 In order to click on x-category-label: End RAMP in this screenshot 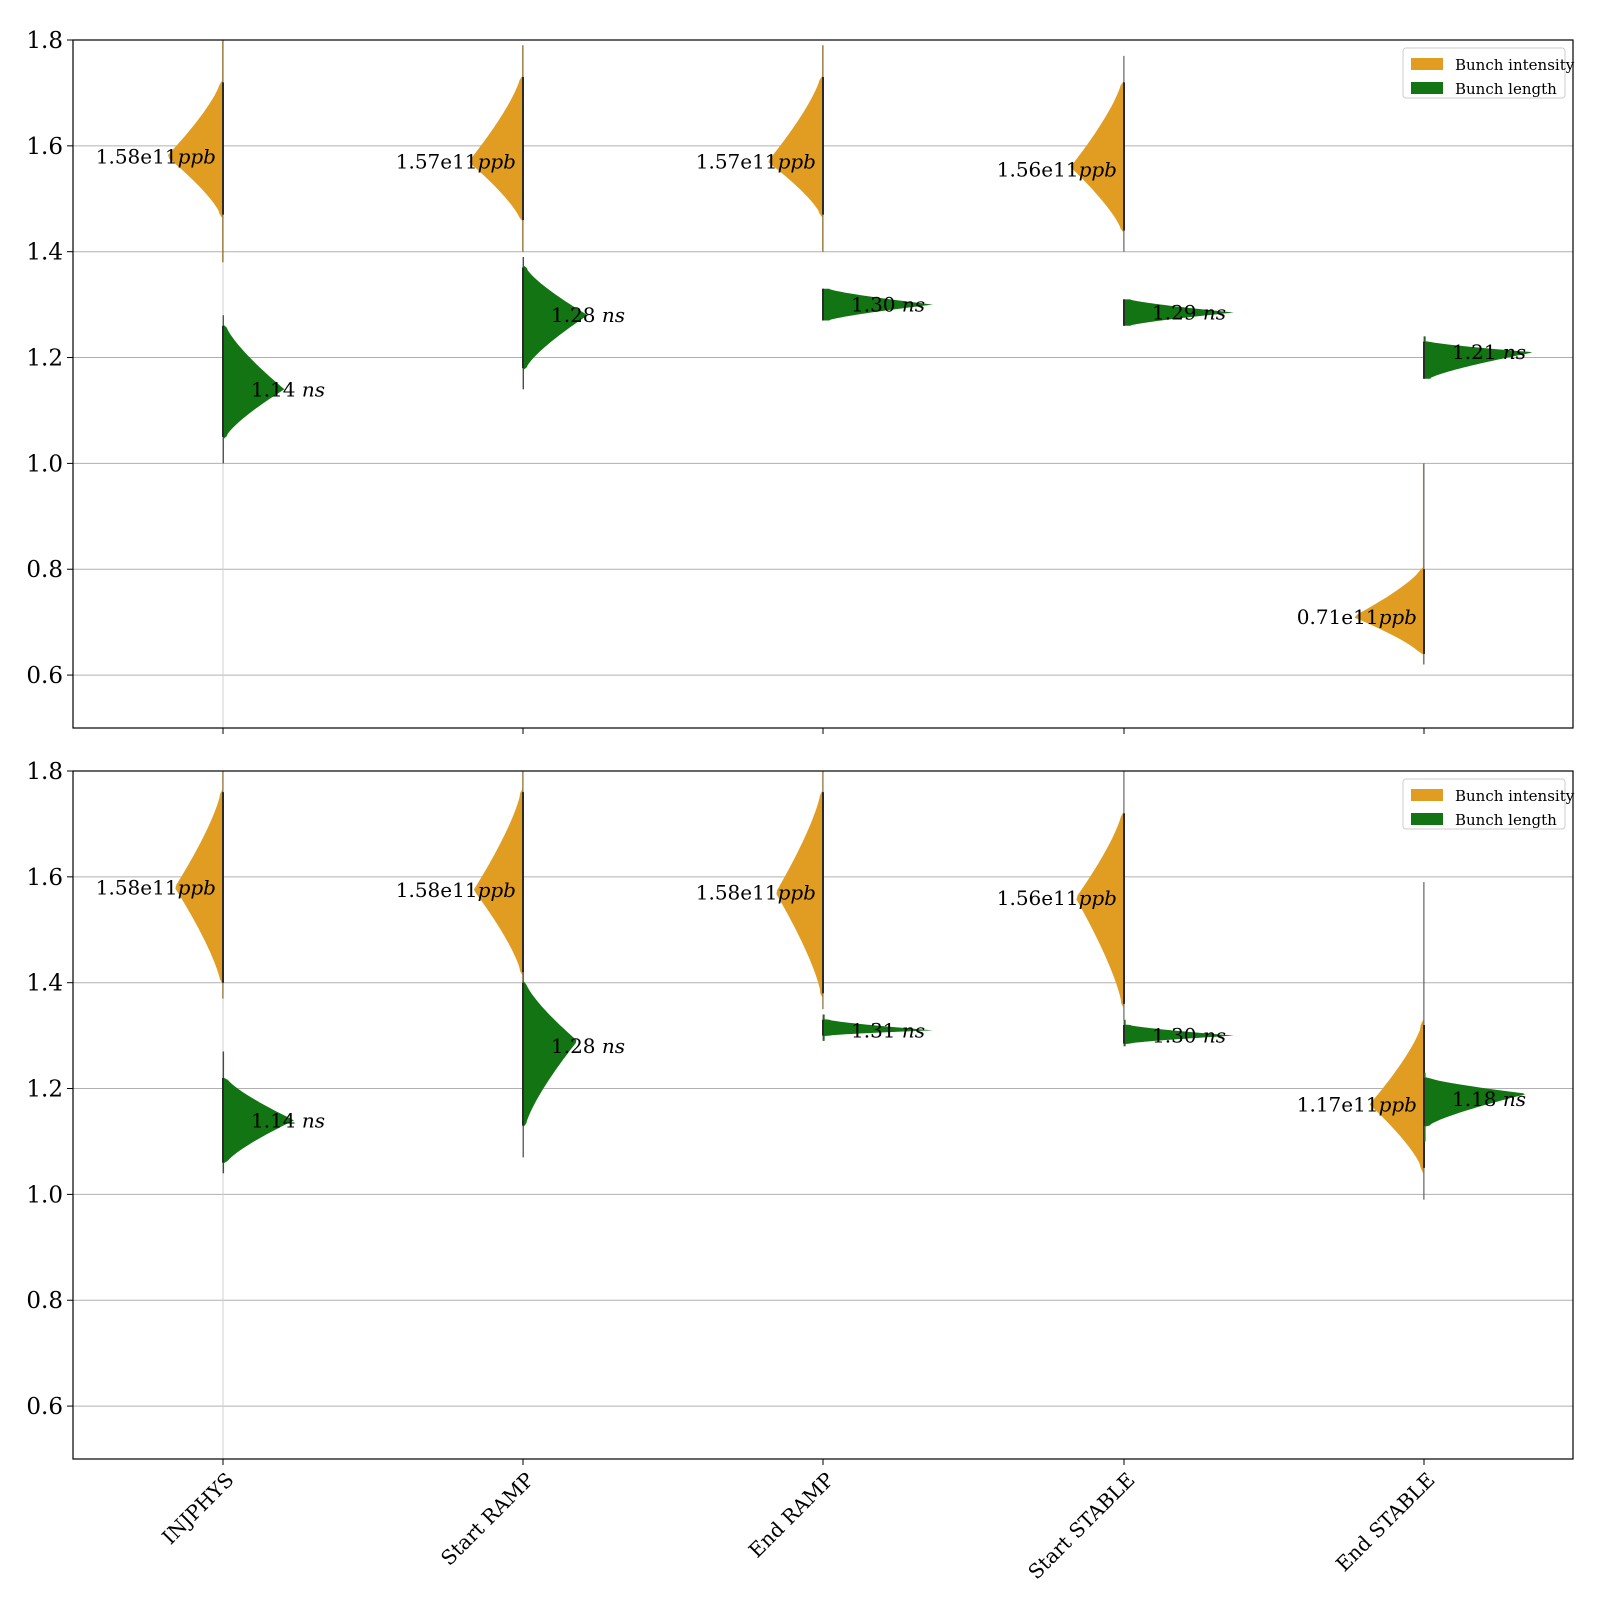, I will do `click(791, 1515)`.